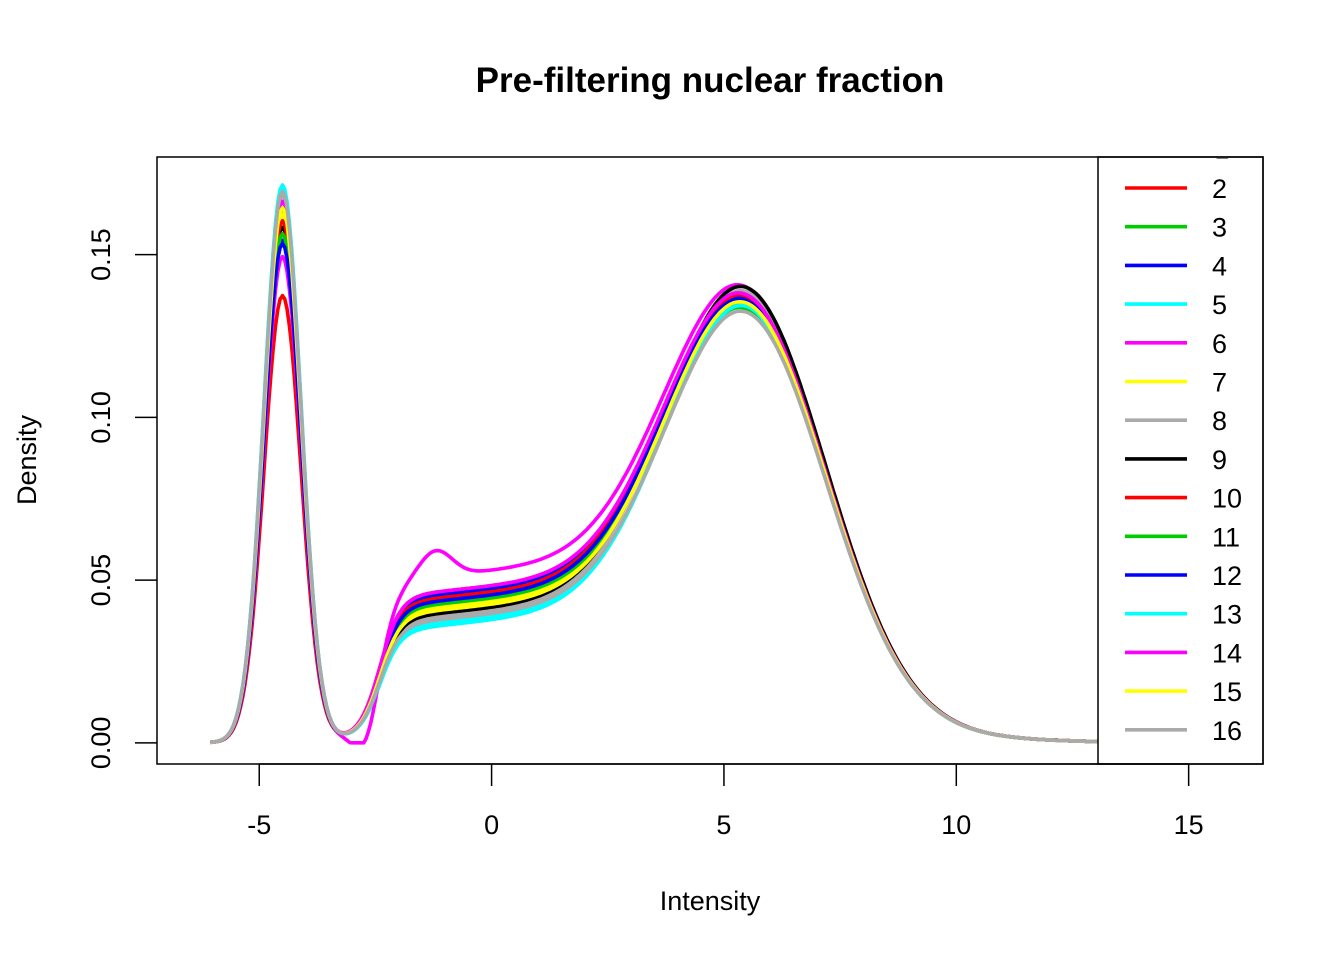 The width and height of the screenshot is (1344, 960). I want to click on legend-label-4: 4, so click(1219, 266).